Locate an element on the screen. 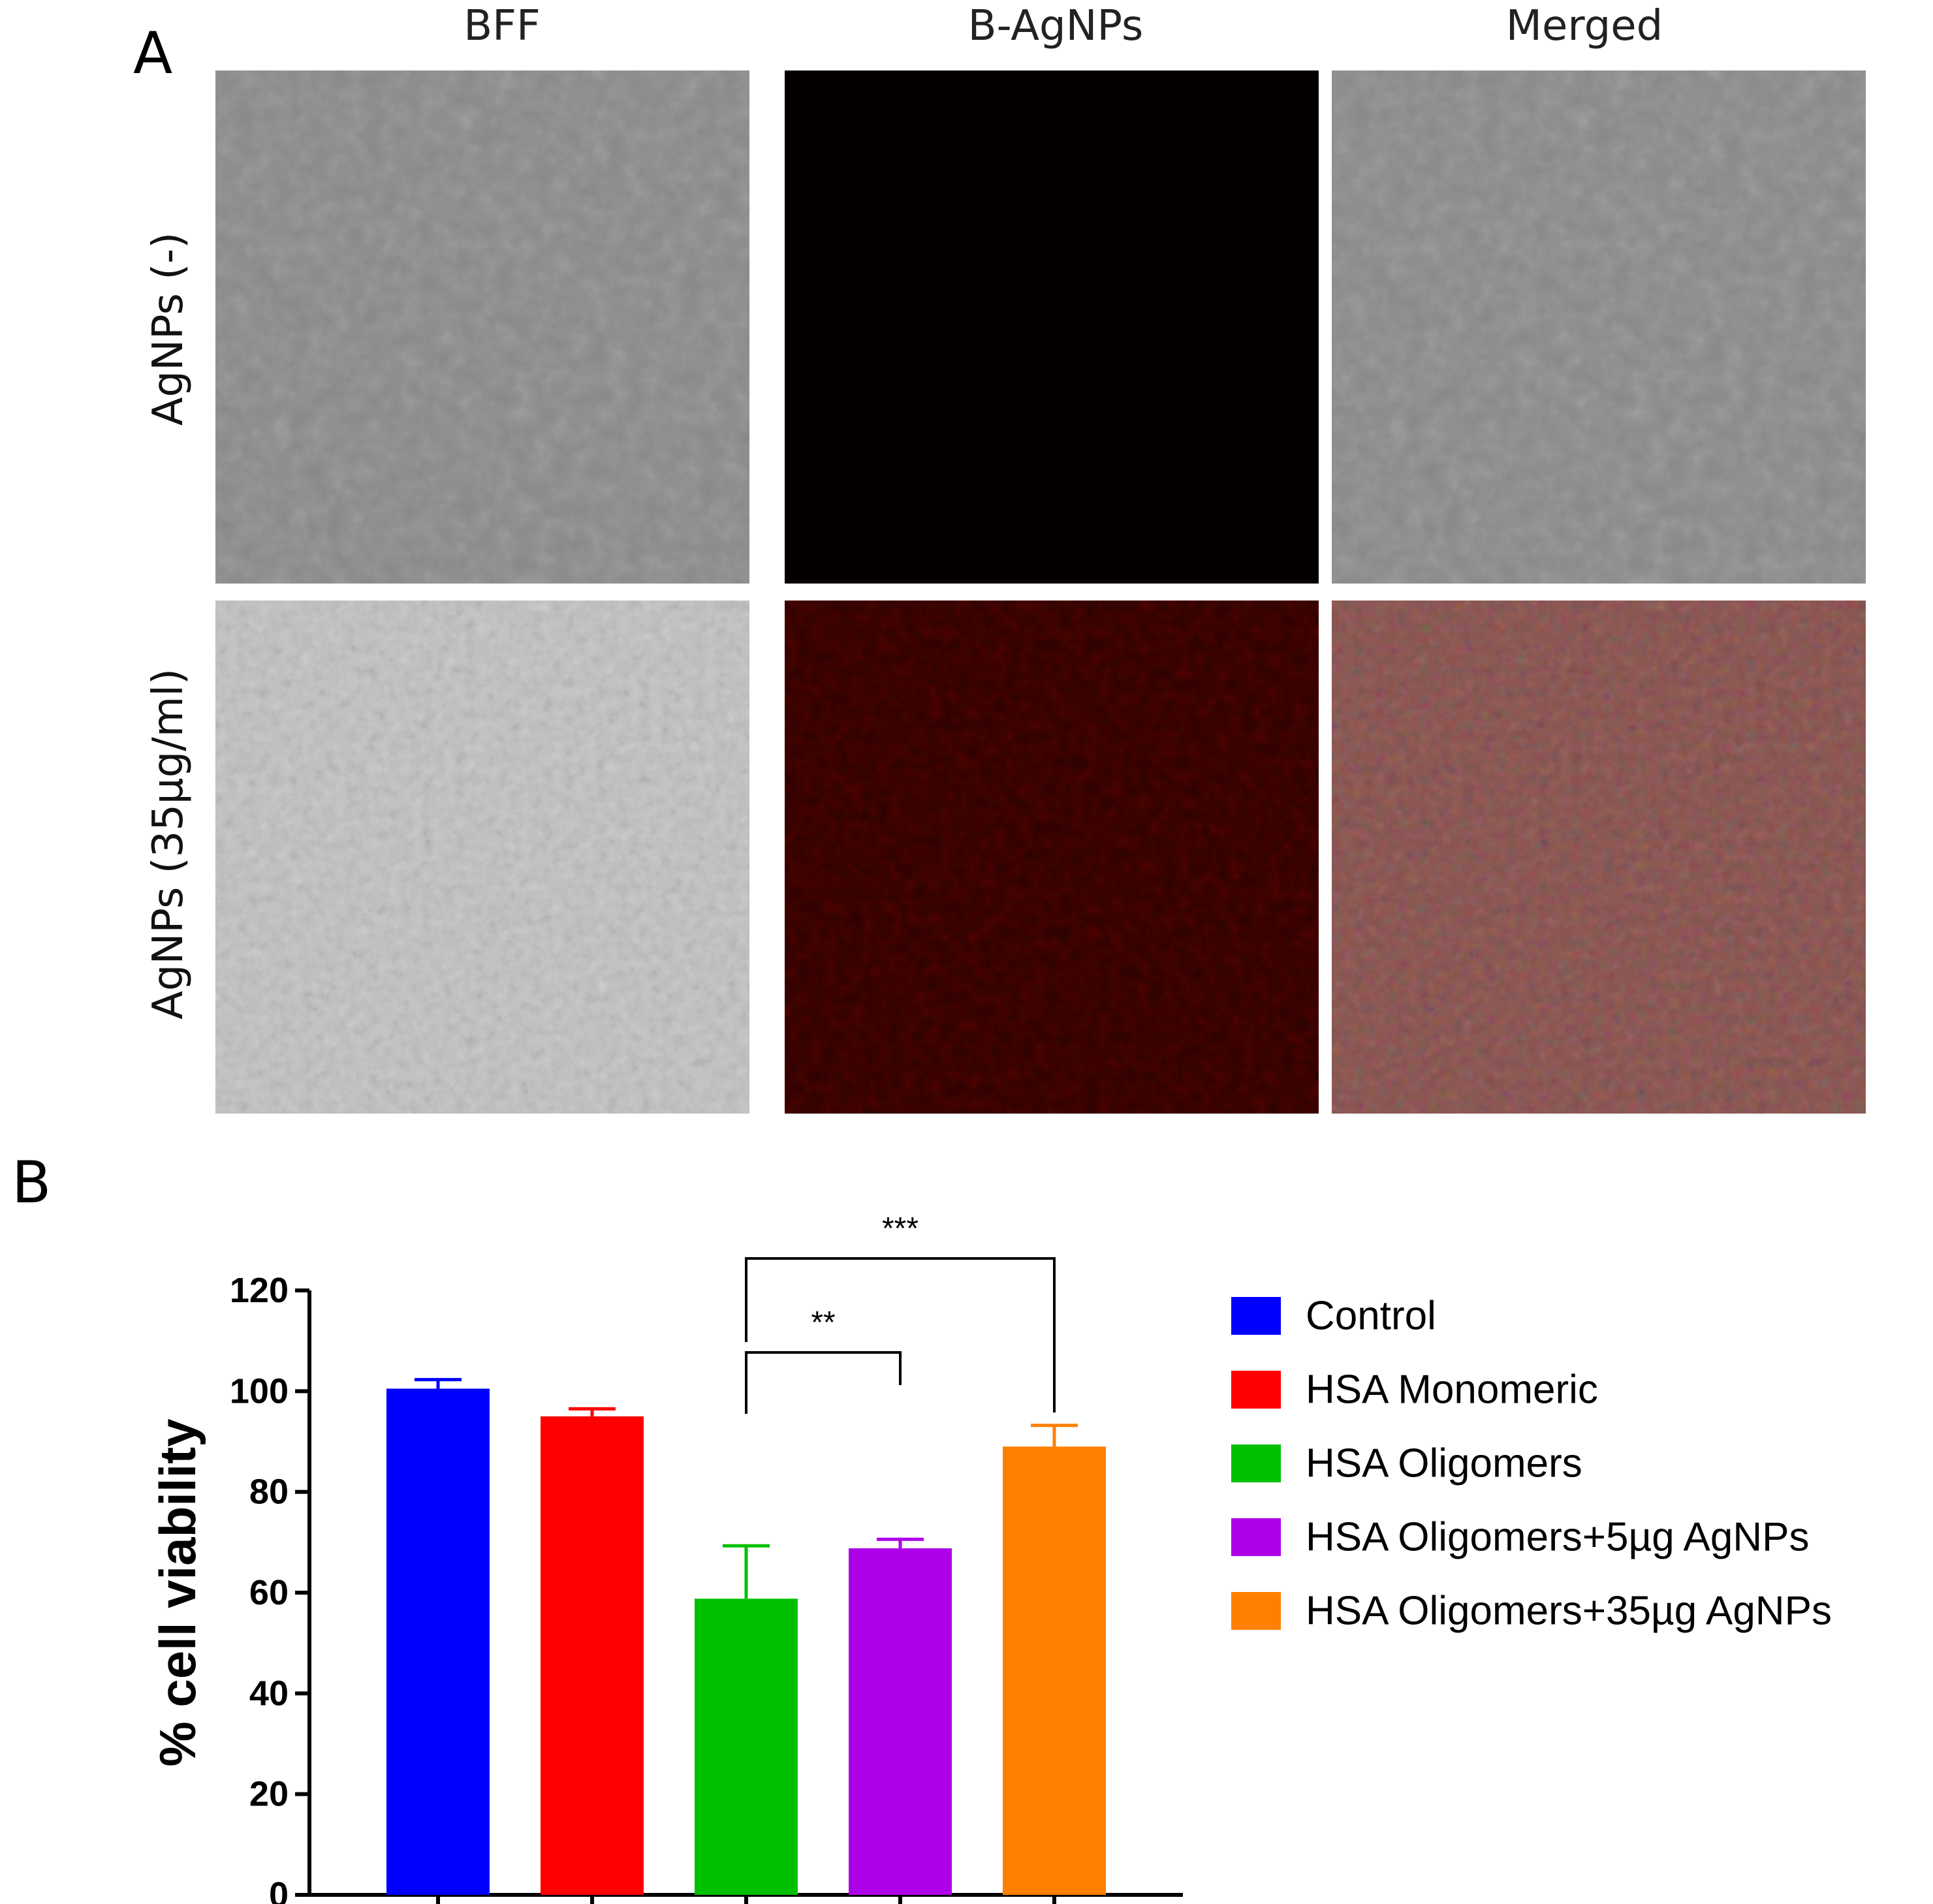 The image size is (1933, 1904). micrograph-fluorescence-agnps is located at coordinates (1052, 857).